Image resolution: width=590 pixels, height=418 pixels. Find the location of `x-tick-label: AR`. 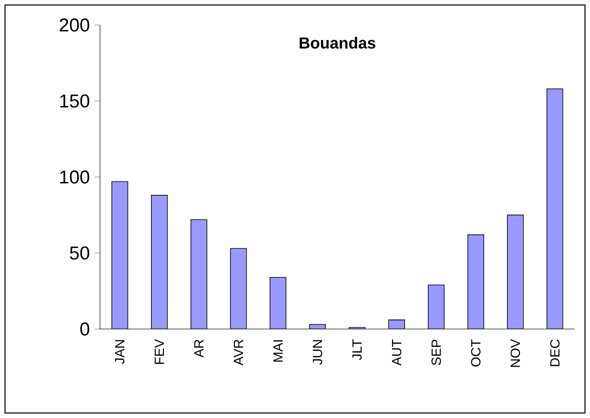

x-tick-label: AR is located at coordinates (199, 349).